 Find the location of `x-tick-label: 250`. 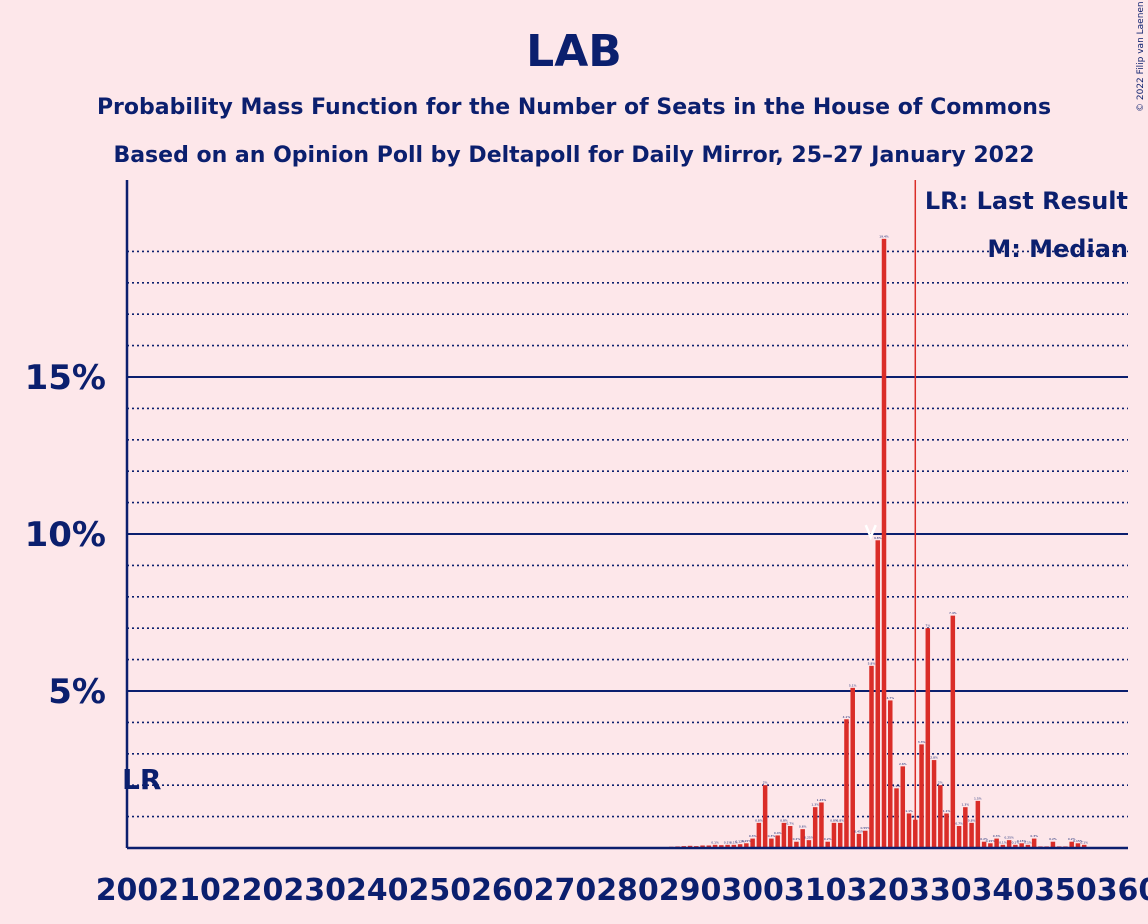

x-tick-label: 250 is located at coordinates (440, 890).